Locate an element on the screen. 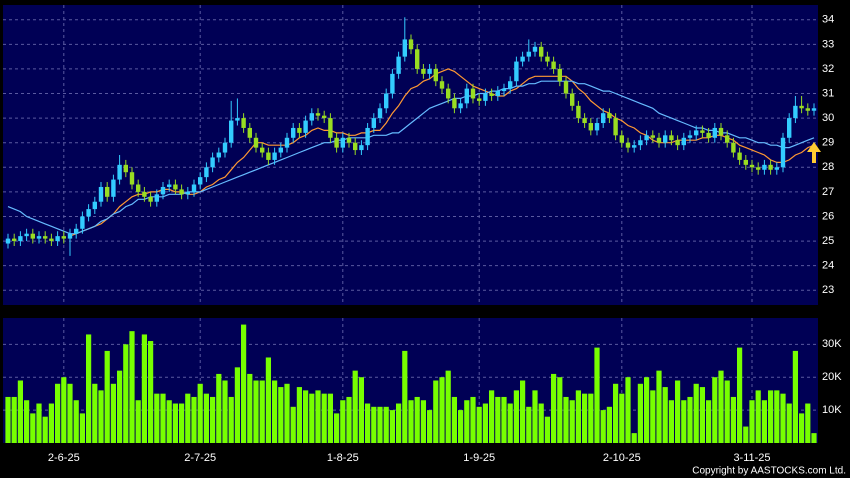  y-tick-label: 20K is located at coordinates (832, 377).